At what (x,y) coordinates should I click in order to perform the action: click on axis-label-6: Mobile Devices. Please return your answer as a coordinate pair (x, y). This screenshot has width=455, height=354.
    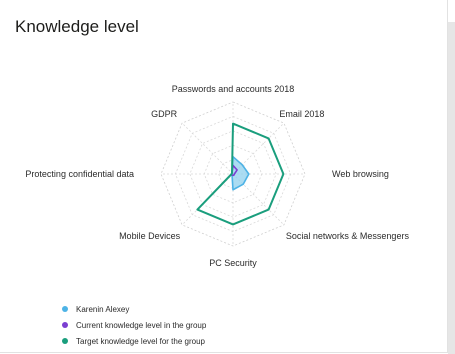
    Looking at the image, I should click on (150, 236).